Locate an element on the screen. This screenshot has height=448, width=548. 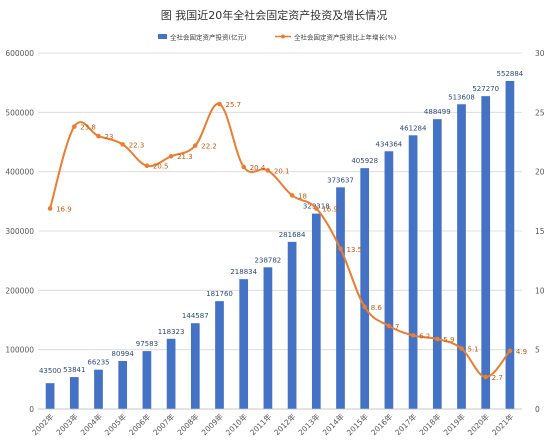
bar-value-label: 144587 is located at coordinates (195, 316).